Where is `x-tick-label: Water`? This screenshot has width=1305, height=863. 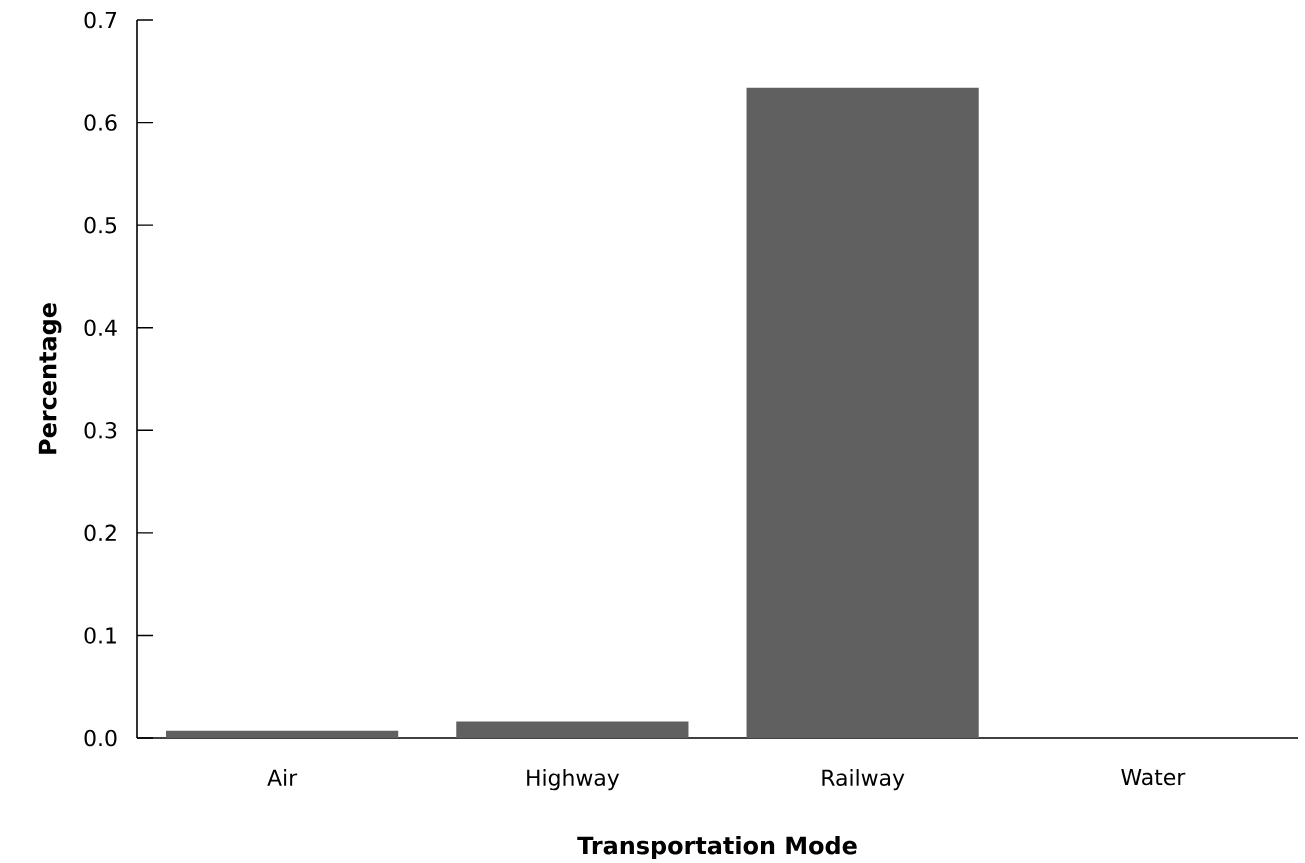
x-tick-label: Water is located at coordinates (1153, 777).